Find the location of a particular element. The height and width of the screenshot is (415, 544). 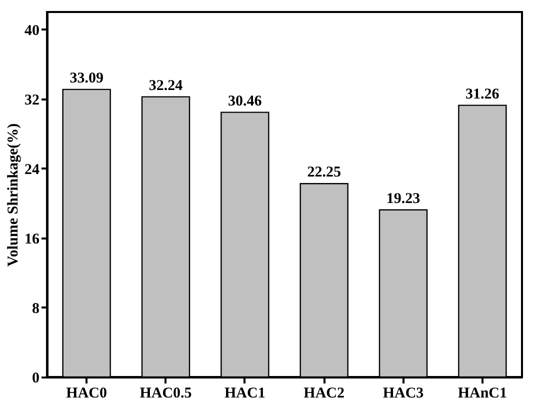

data-label: 33.09 is located at coordinates (87, 78).